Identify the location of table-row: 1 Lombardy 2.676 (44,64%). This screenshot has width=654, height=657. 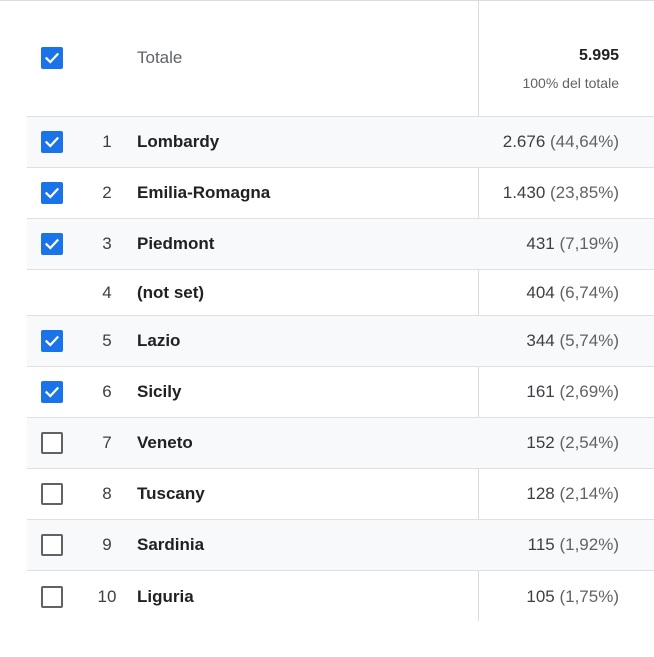
(340, 142).